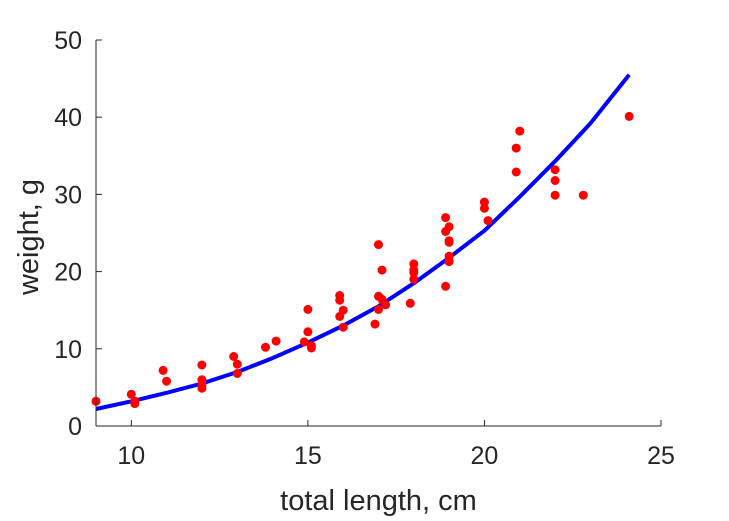  Describe the element at coordinates (378, 501) in the screenshot. I see `x-axis-label: total length, cm` at that location.